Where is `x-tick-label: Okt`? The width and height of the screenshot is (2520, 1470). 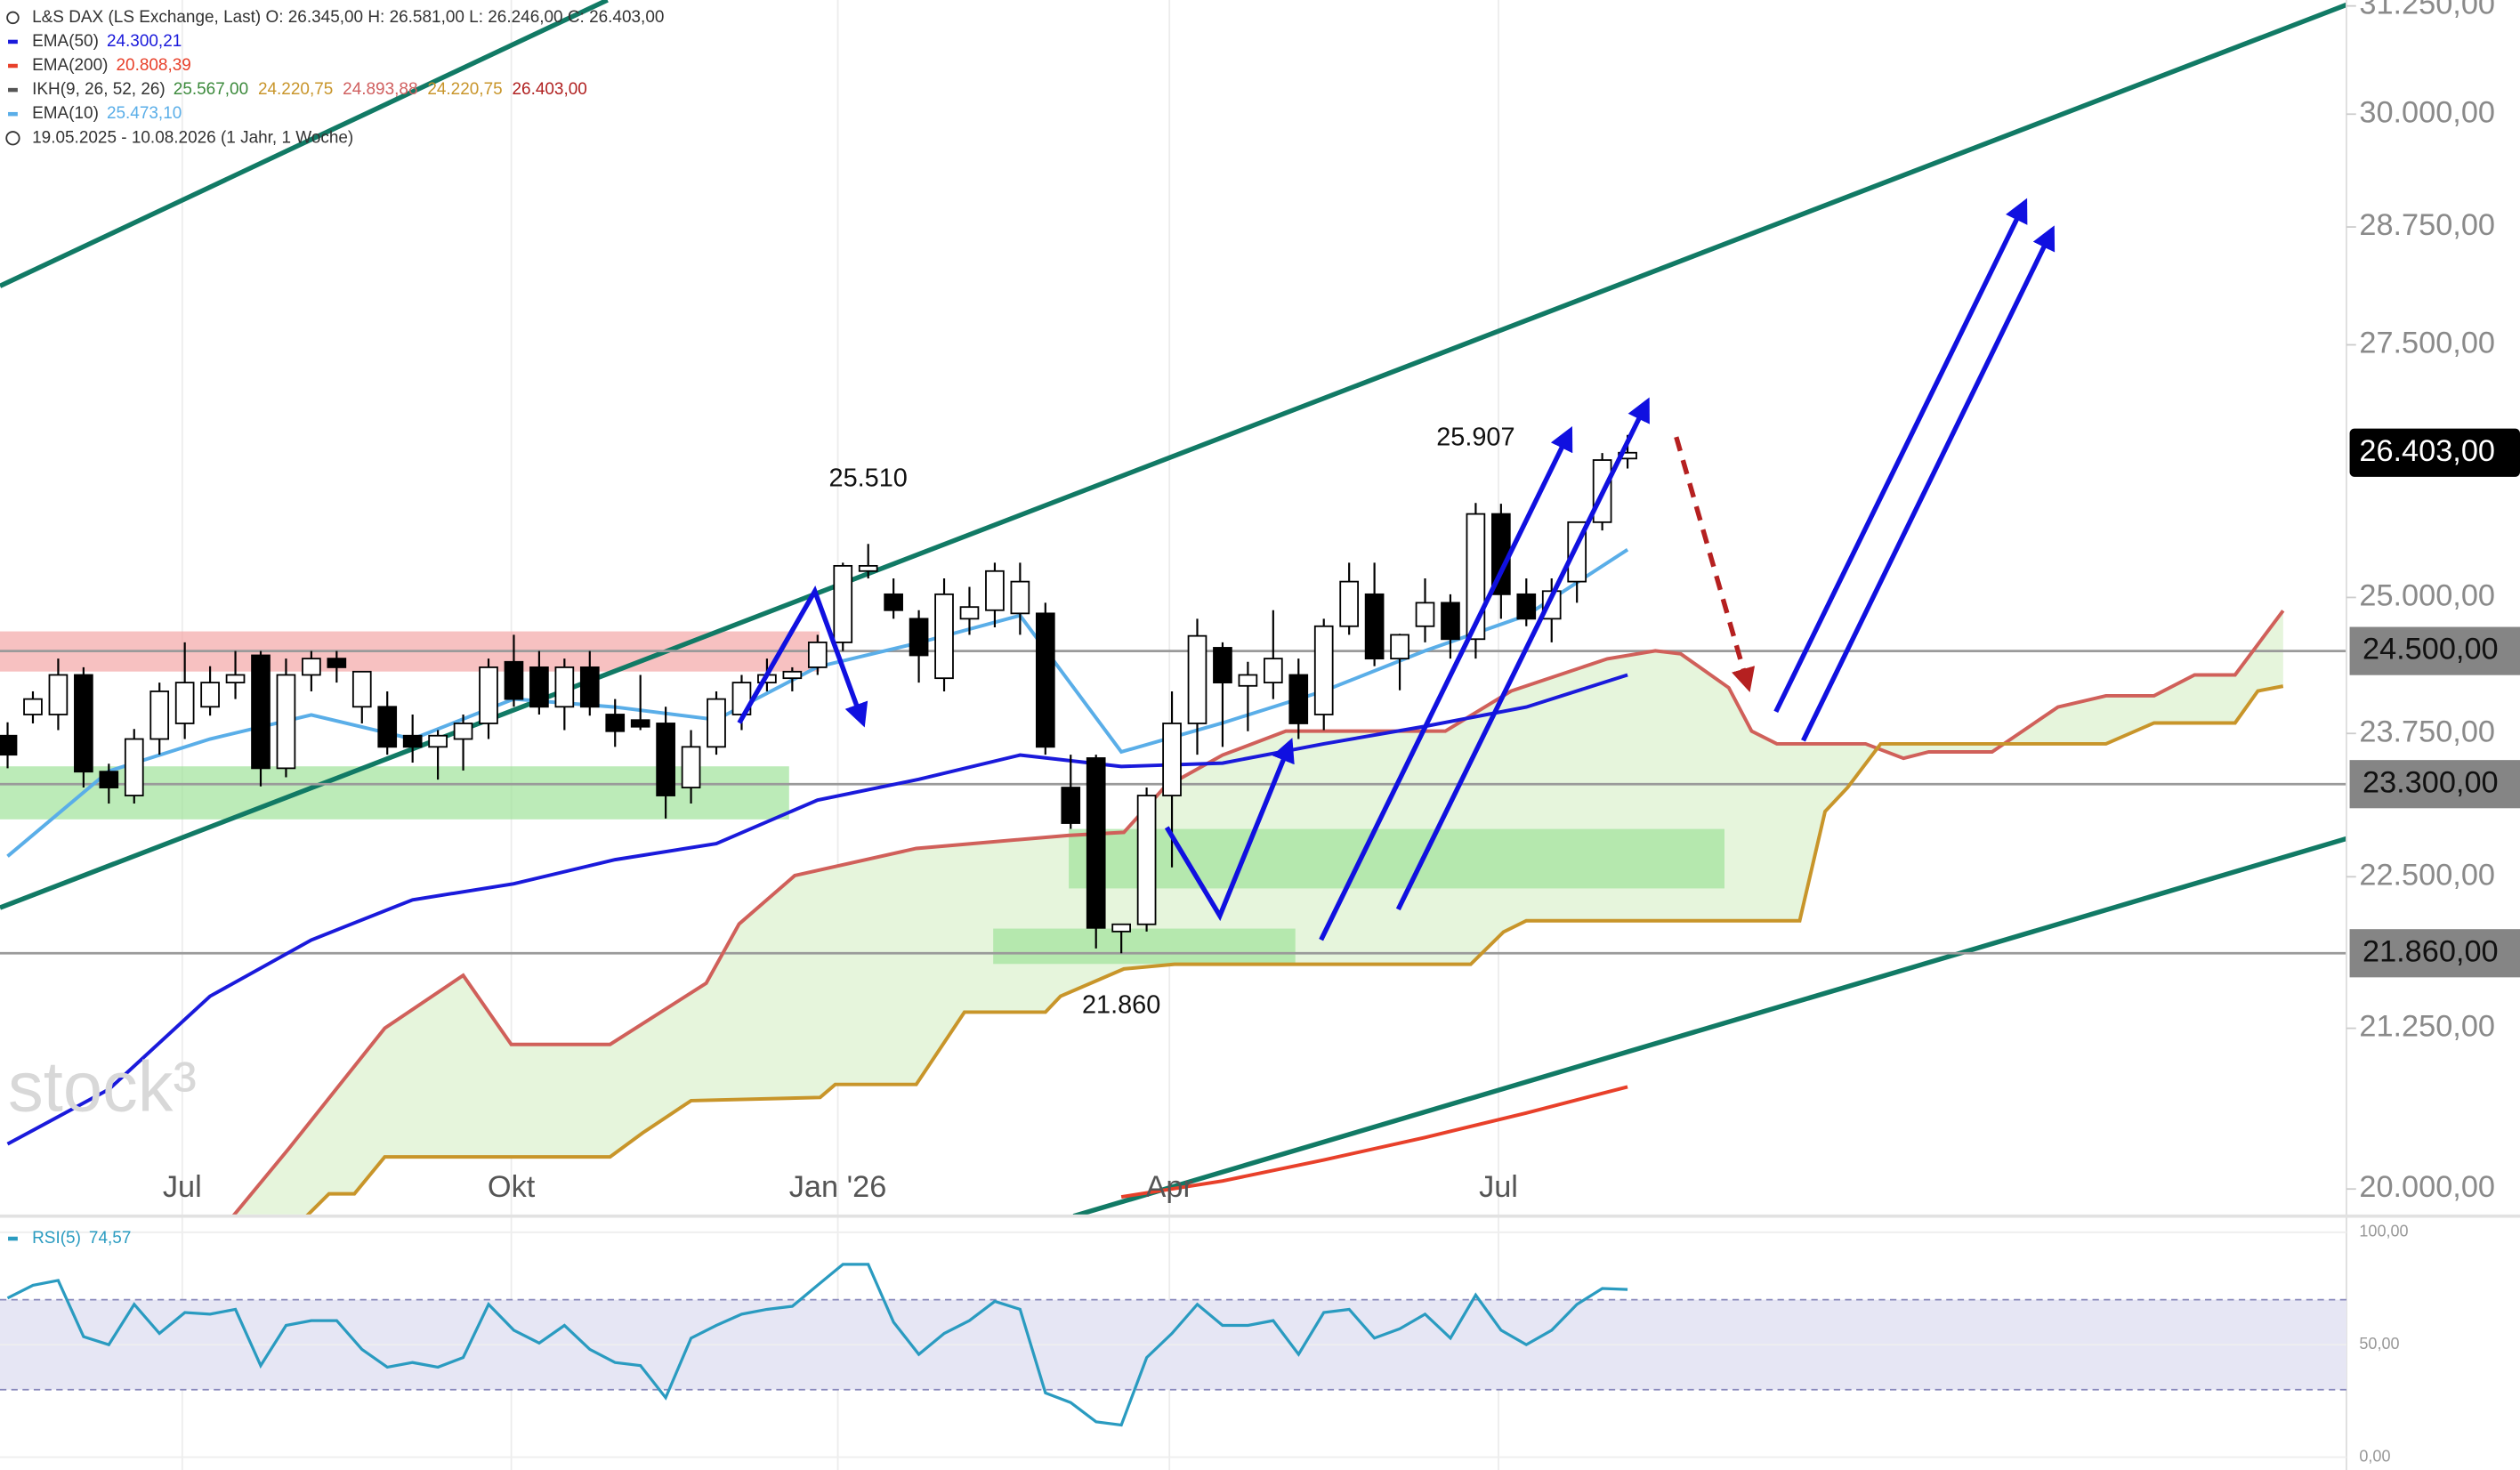
x-tick-label: Okt is located at coordinates (512, 1187).